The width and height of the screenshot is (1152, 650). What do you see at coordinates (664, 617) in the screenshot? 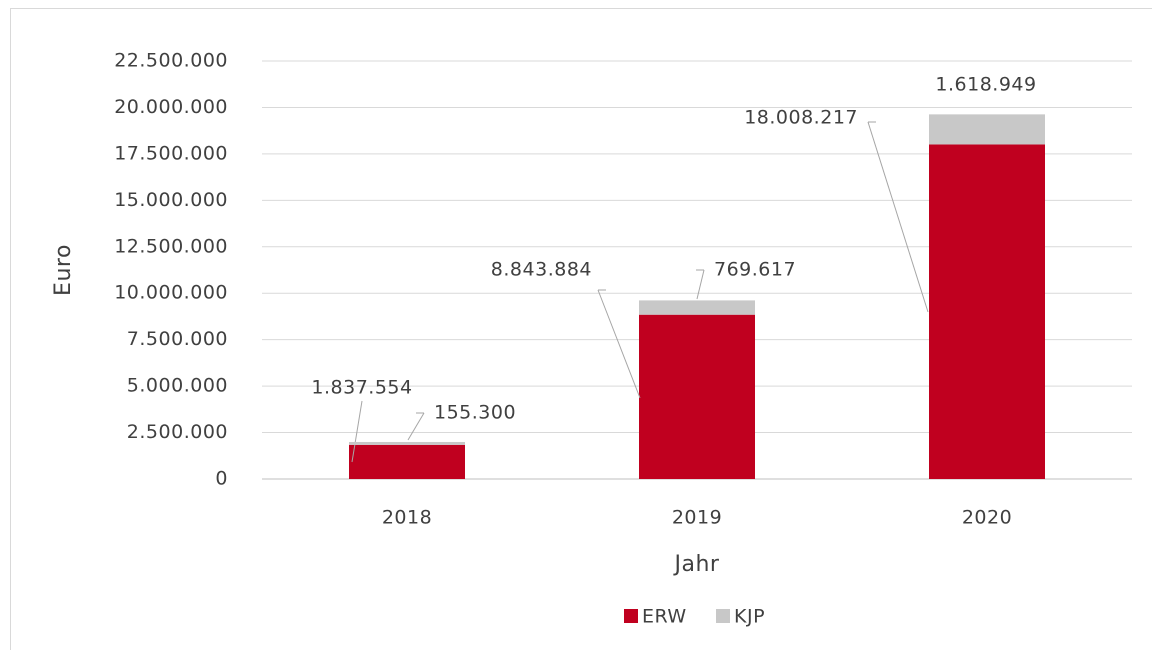
I see `legend-label: ERW` at bounding box center [664, 617].